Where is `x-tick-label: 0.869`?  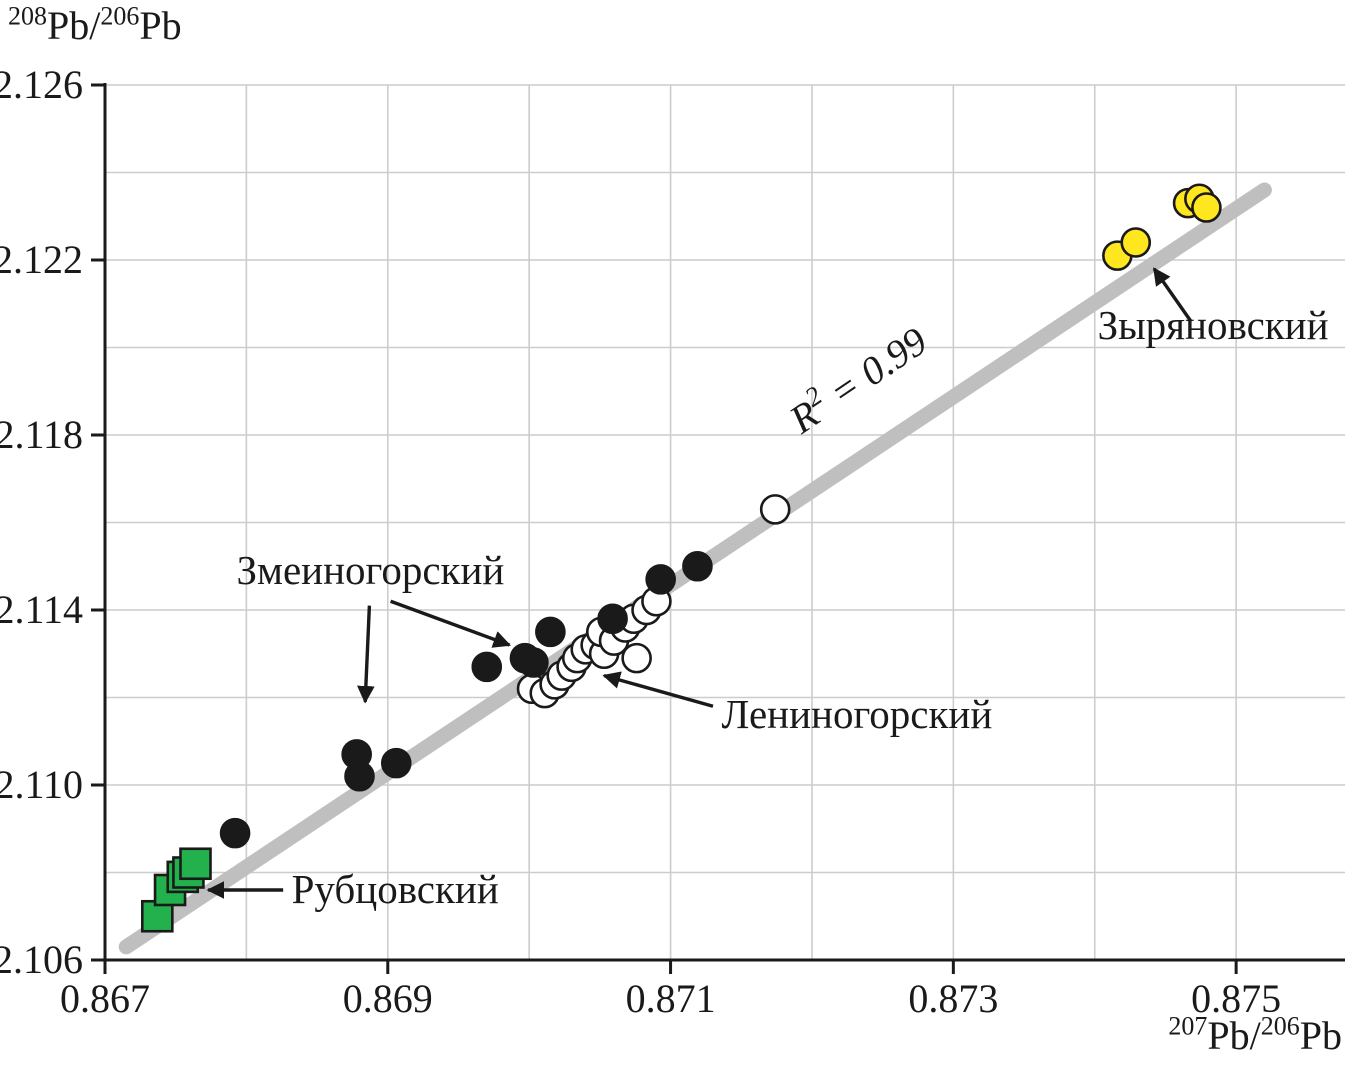 x-tick-label: 0.869 is located at coordinates (388, 998).